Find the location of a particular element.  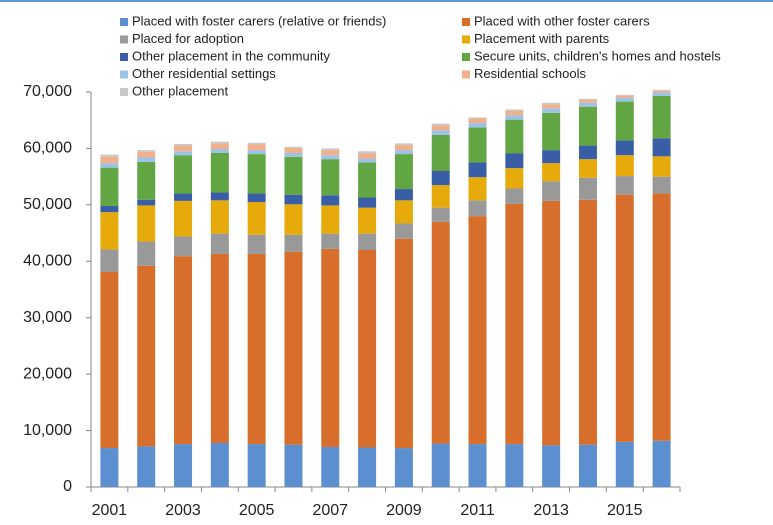

y-tick-label: 50,000 is located at coordinates (47, 204).